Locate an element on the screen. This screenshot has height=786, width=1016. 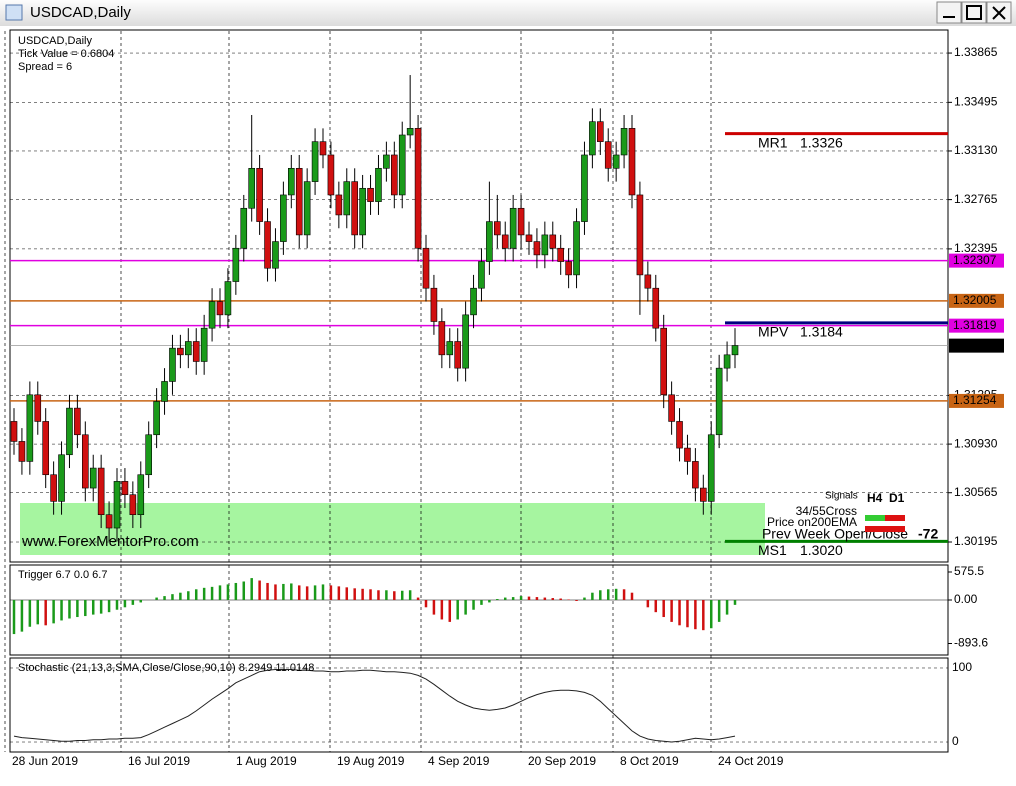
signals-h4: H4 is located at coordinates (875, 498).